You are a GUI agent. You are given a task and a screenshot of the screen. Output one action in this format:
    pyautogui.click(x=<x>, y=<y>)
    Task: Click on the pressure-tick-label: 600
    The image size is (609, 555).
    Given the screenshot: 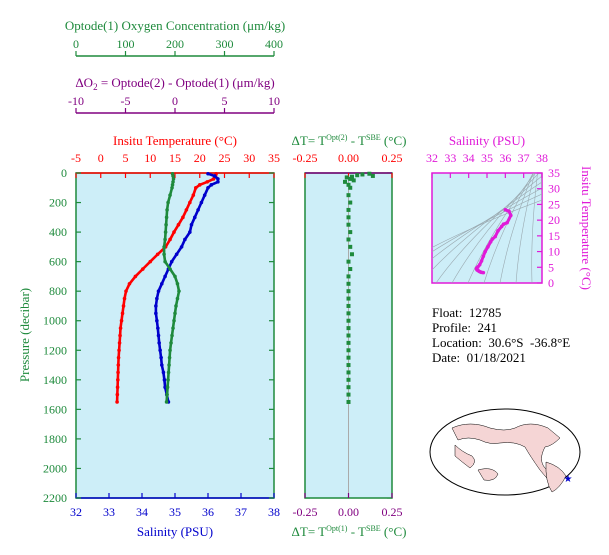 What is the action you would take?
    pyautogui.click(x=58, y=262)
    